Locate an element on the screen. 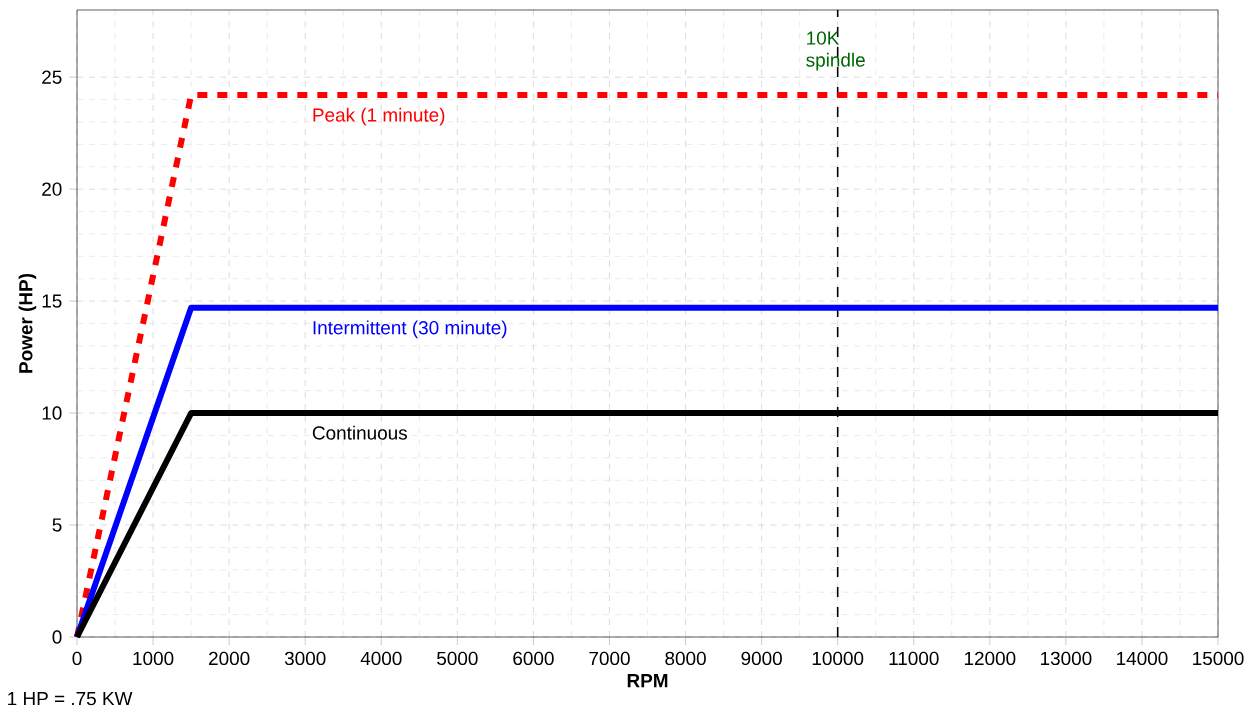  series-label: Intermittent (30 minute) is located at coordinates (410, 329).